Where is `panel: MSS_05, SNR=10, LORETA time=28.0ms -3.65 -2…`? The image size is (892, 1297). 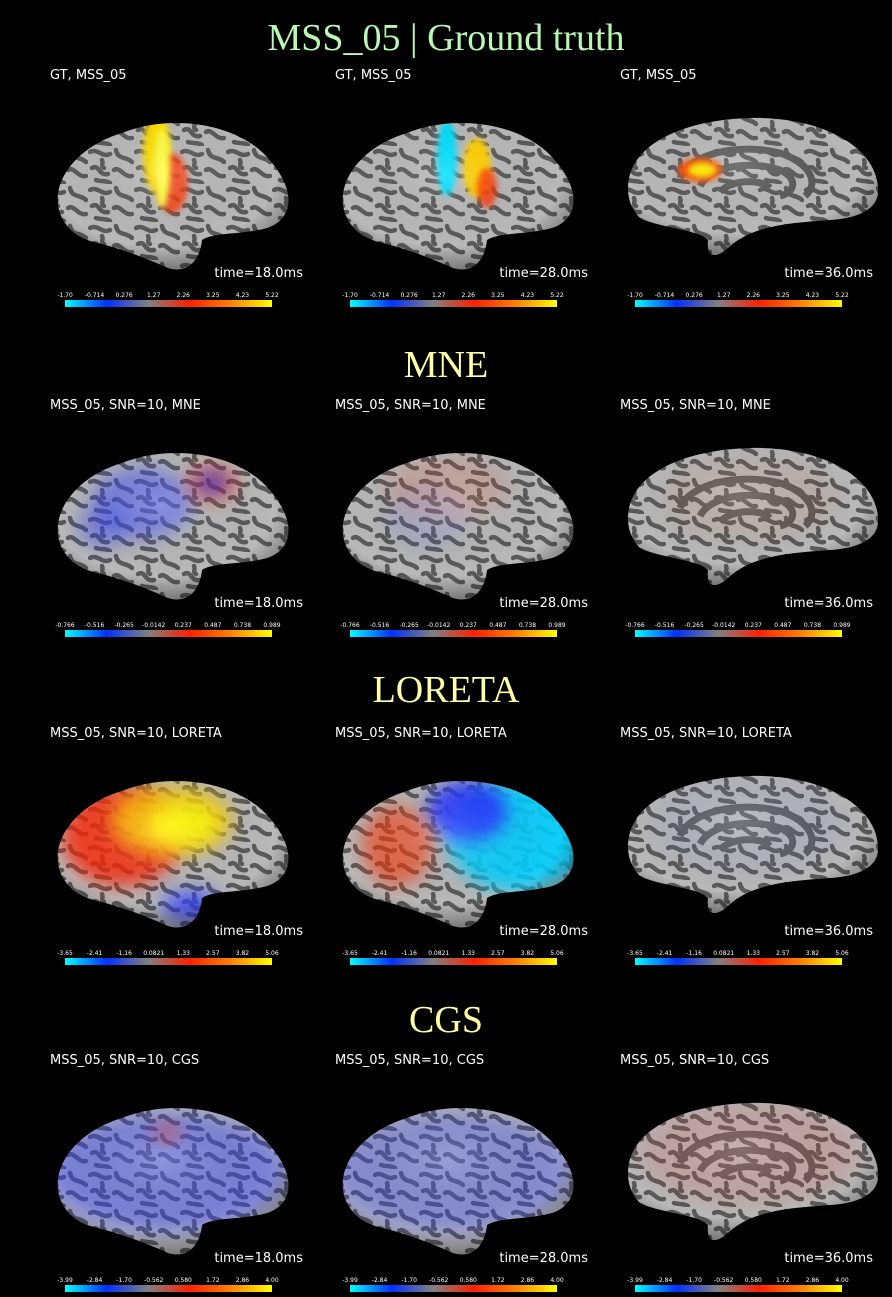 panel: MSS_05, SNR=10, LORETA time=28.0ms -3.65 -2… is located at coordinates (461, 845).